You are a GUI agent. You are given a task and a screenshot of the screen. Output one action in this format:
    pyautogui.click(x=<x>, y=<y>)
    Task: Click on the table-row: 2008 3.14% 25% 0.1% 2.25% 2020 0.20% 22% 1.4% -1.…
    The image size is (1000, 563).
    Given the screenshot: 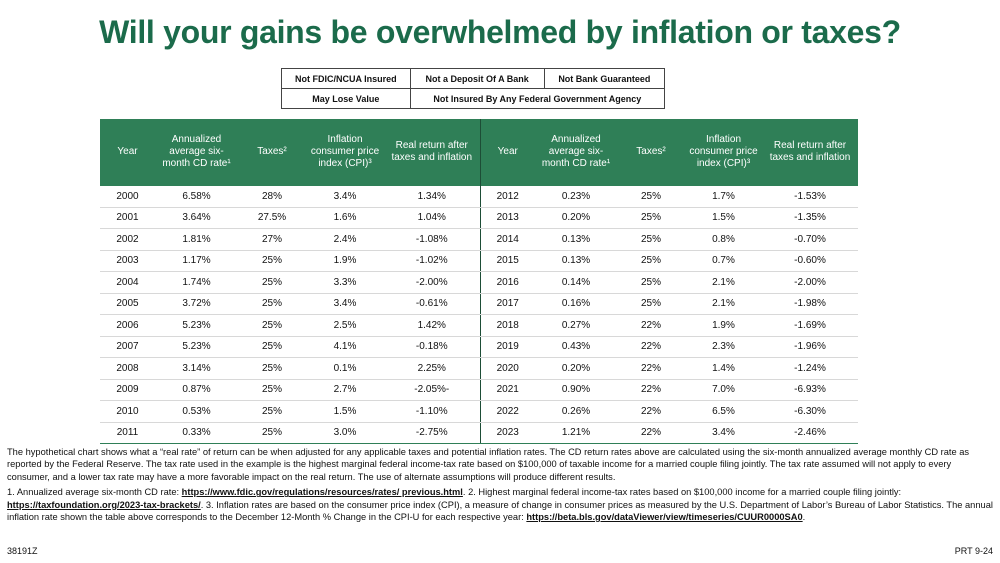 What is the action you would take?
    pyautogui.click(x=479, y=368)
    